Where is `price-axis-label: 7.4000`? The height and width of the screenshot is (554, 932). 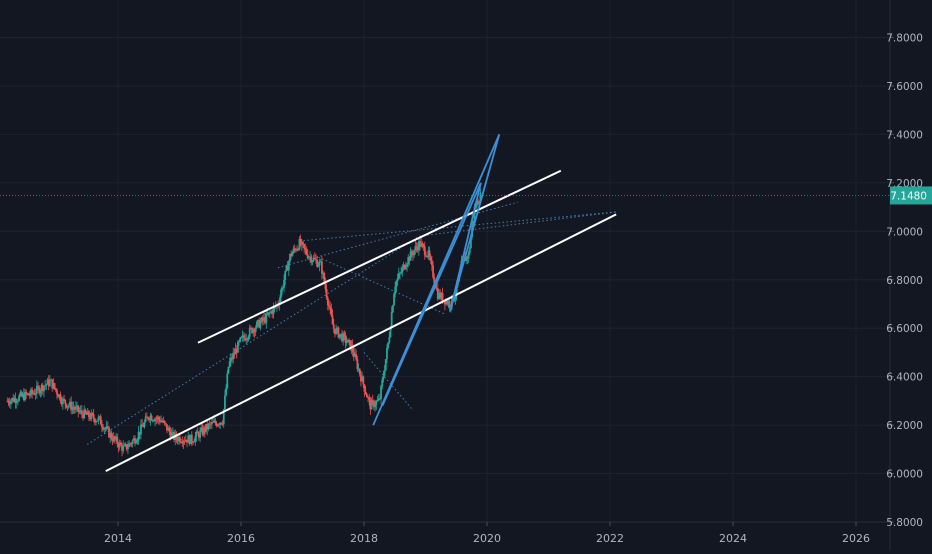 price-axis-label: 7.4000 is located at coordinates (904, 135).